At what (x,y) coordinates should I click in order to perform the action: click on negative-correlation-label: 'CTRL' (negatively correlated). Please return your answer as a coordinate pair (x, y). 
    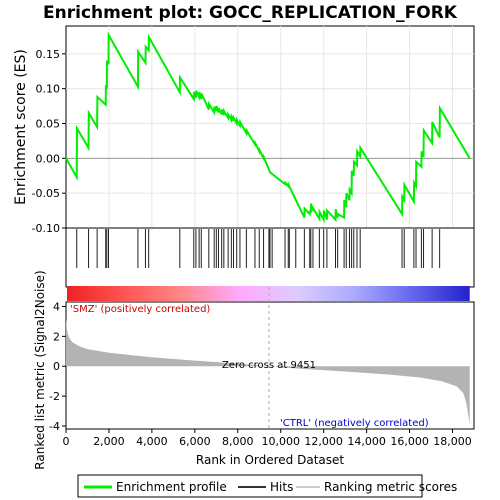
    Looking at the image, I should click on (354, 423).